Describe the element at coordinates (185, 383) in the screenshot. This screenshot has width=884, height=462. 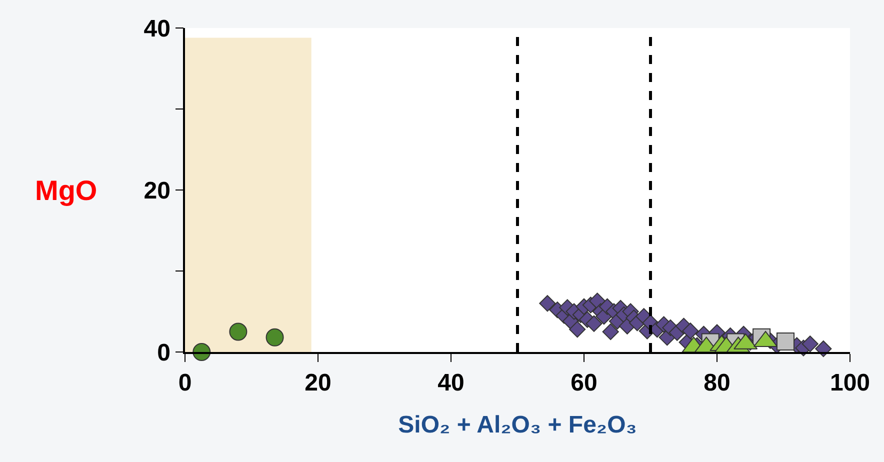
I see `x-tick-label: 0` at that location.